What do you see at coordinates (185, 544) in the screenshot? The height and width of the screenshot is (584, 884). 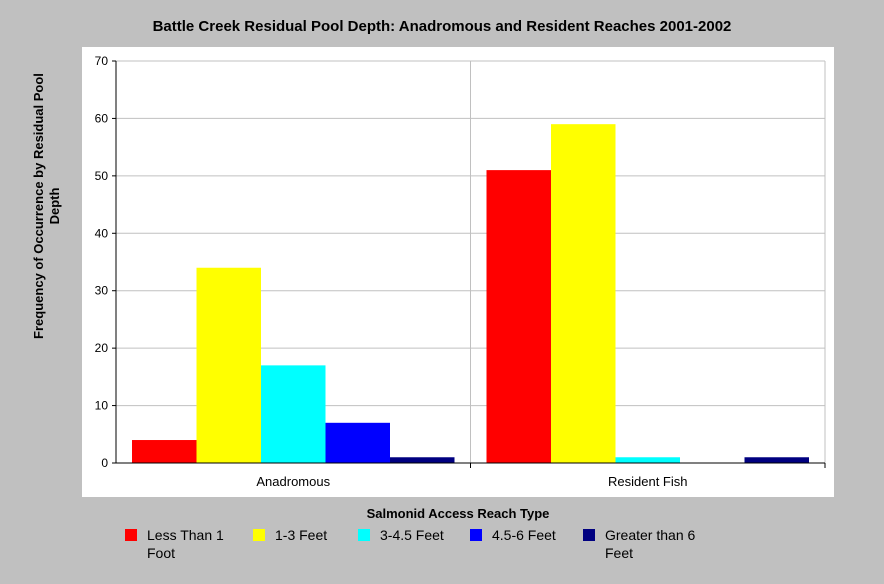 I see `legend-label: Less Than 1 Foot` at bounding box center [185, 544].